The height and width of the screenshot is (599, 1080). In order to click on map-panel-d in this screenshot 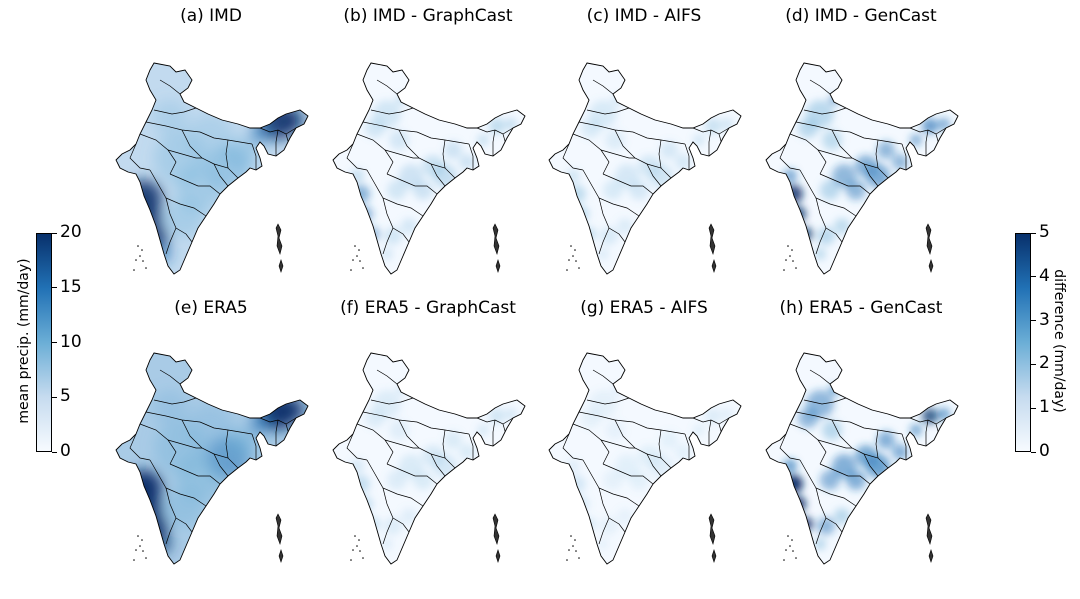, I will do `click(862, 168)`.